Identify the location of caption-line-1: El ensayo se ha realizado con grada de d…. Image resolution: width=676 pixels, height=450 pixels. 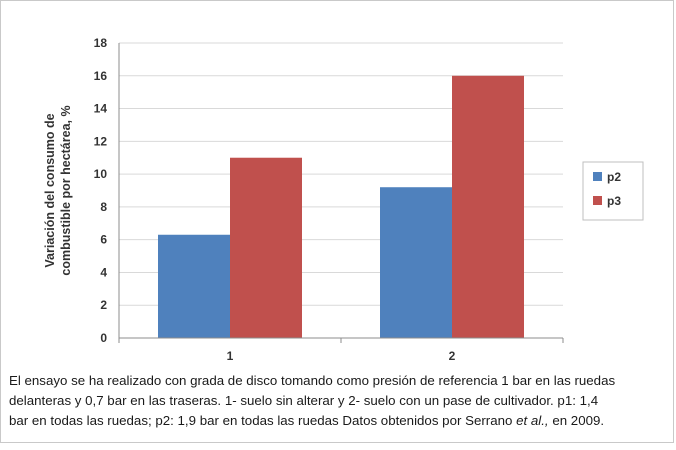
(312, 380).